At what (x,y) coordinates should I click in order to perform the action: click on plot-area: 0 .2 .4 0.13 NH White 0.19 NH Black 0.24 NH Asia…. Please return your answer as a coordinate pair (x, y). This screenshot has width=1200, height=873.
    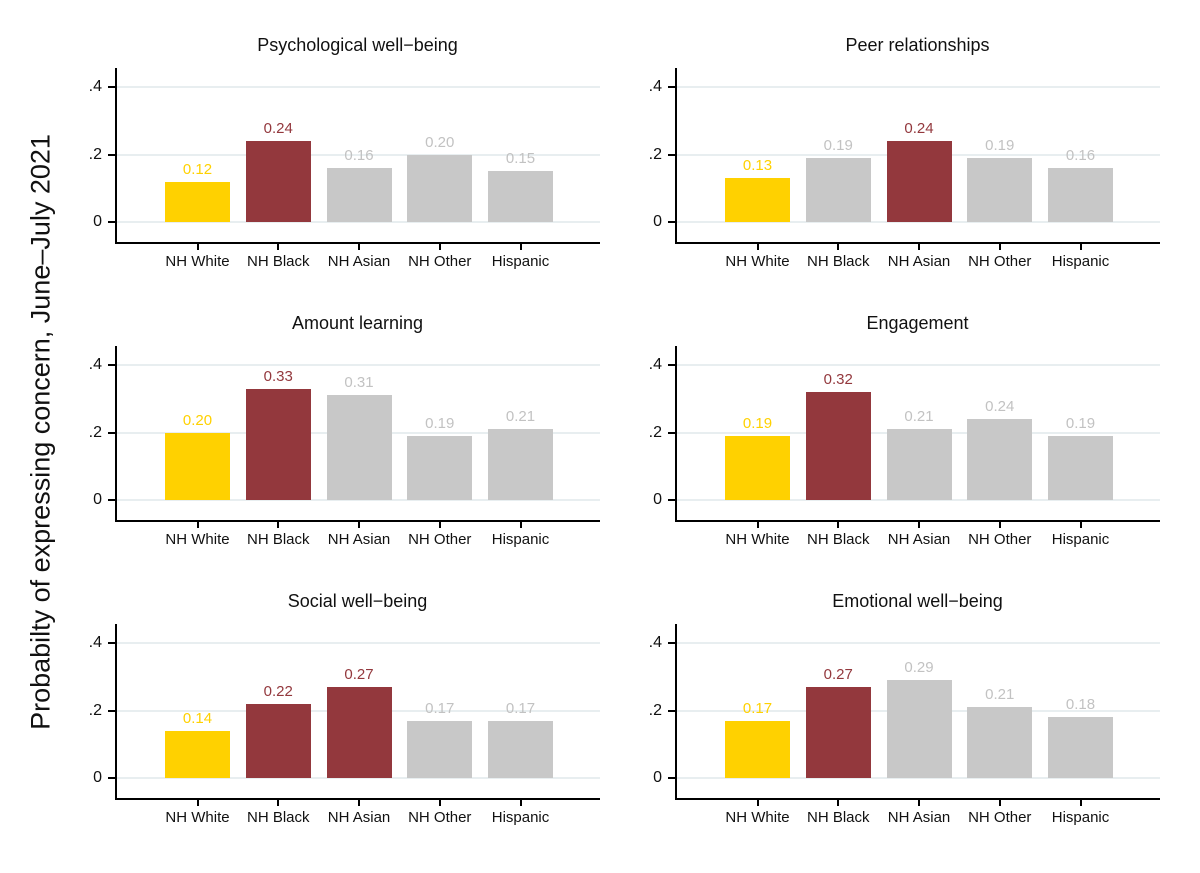
    Looking at the image, I should click on (904, 169).